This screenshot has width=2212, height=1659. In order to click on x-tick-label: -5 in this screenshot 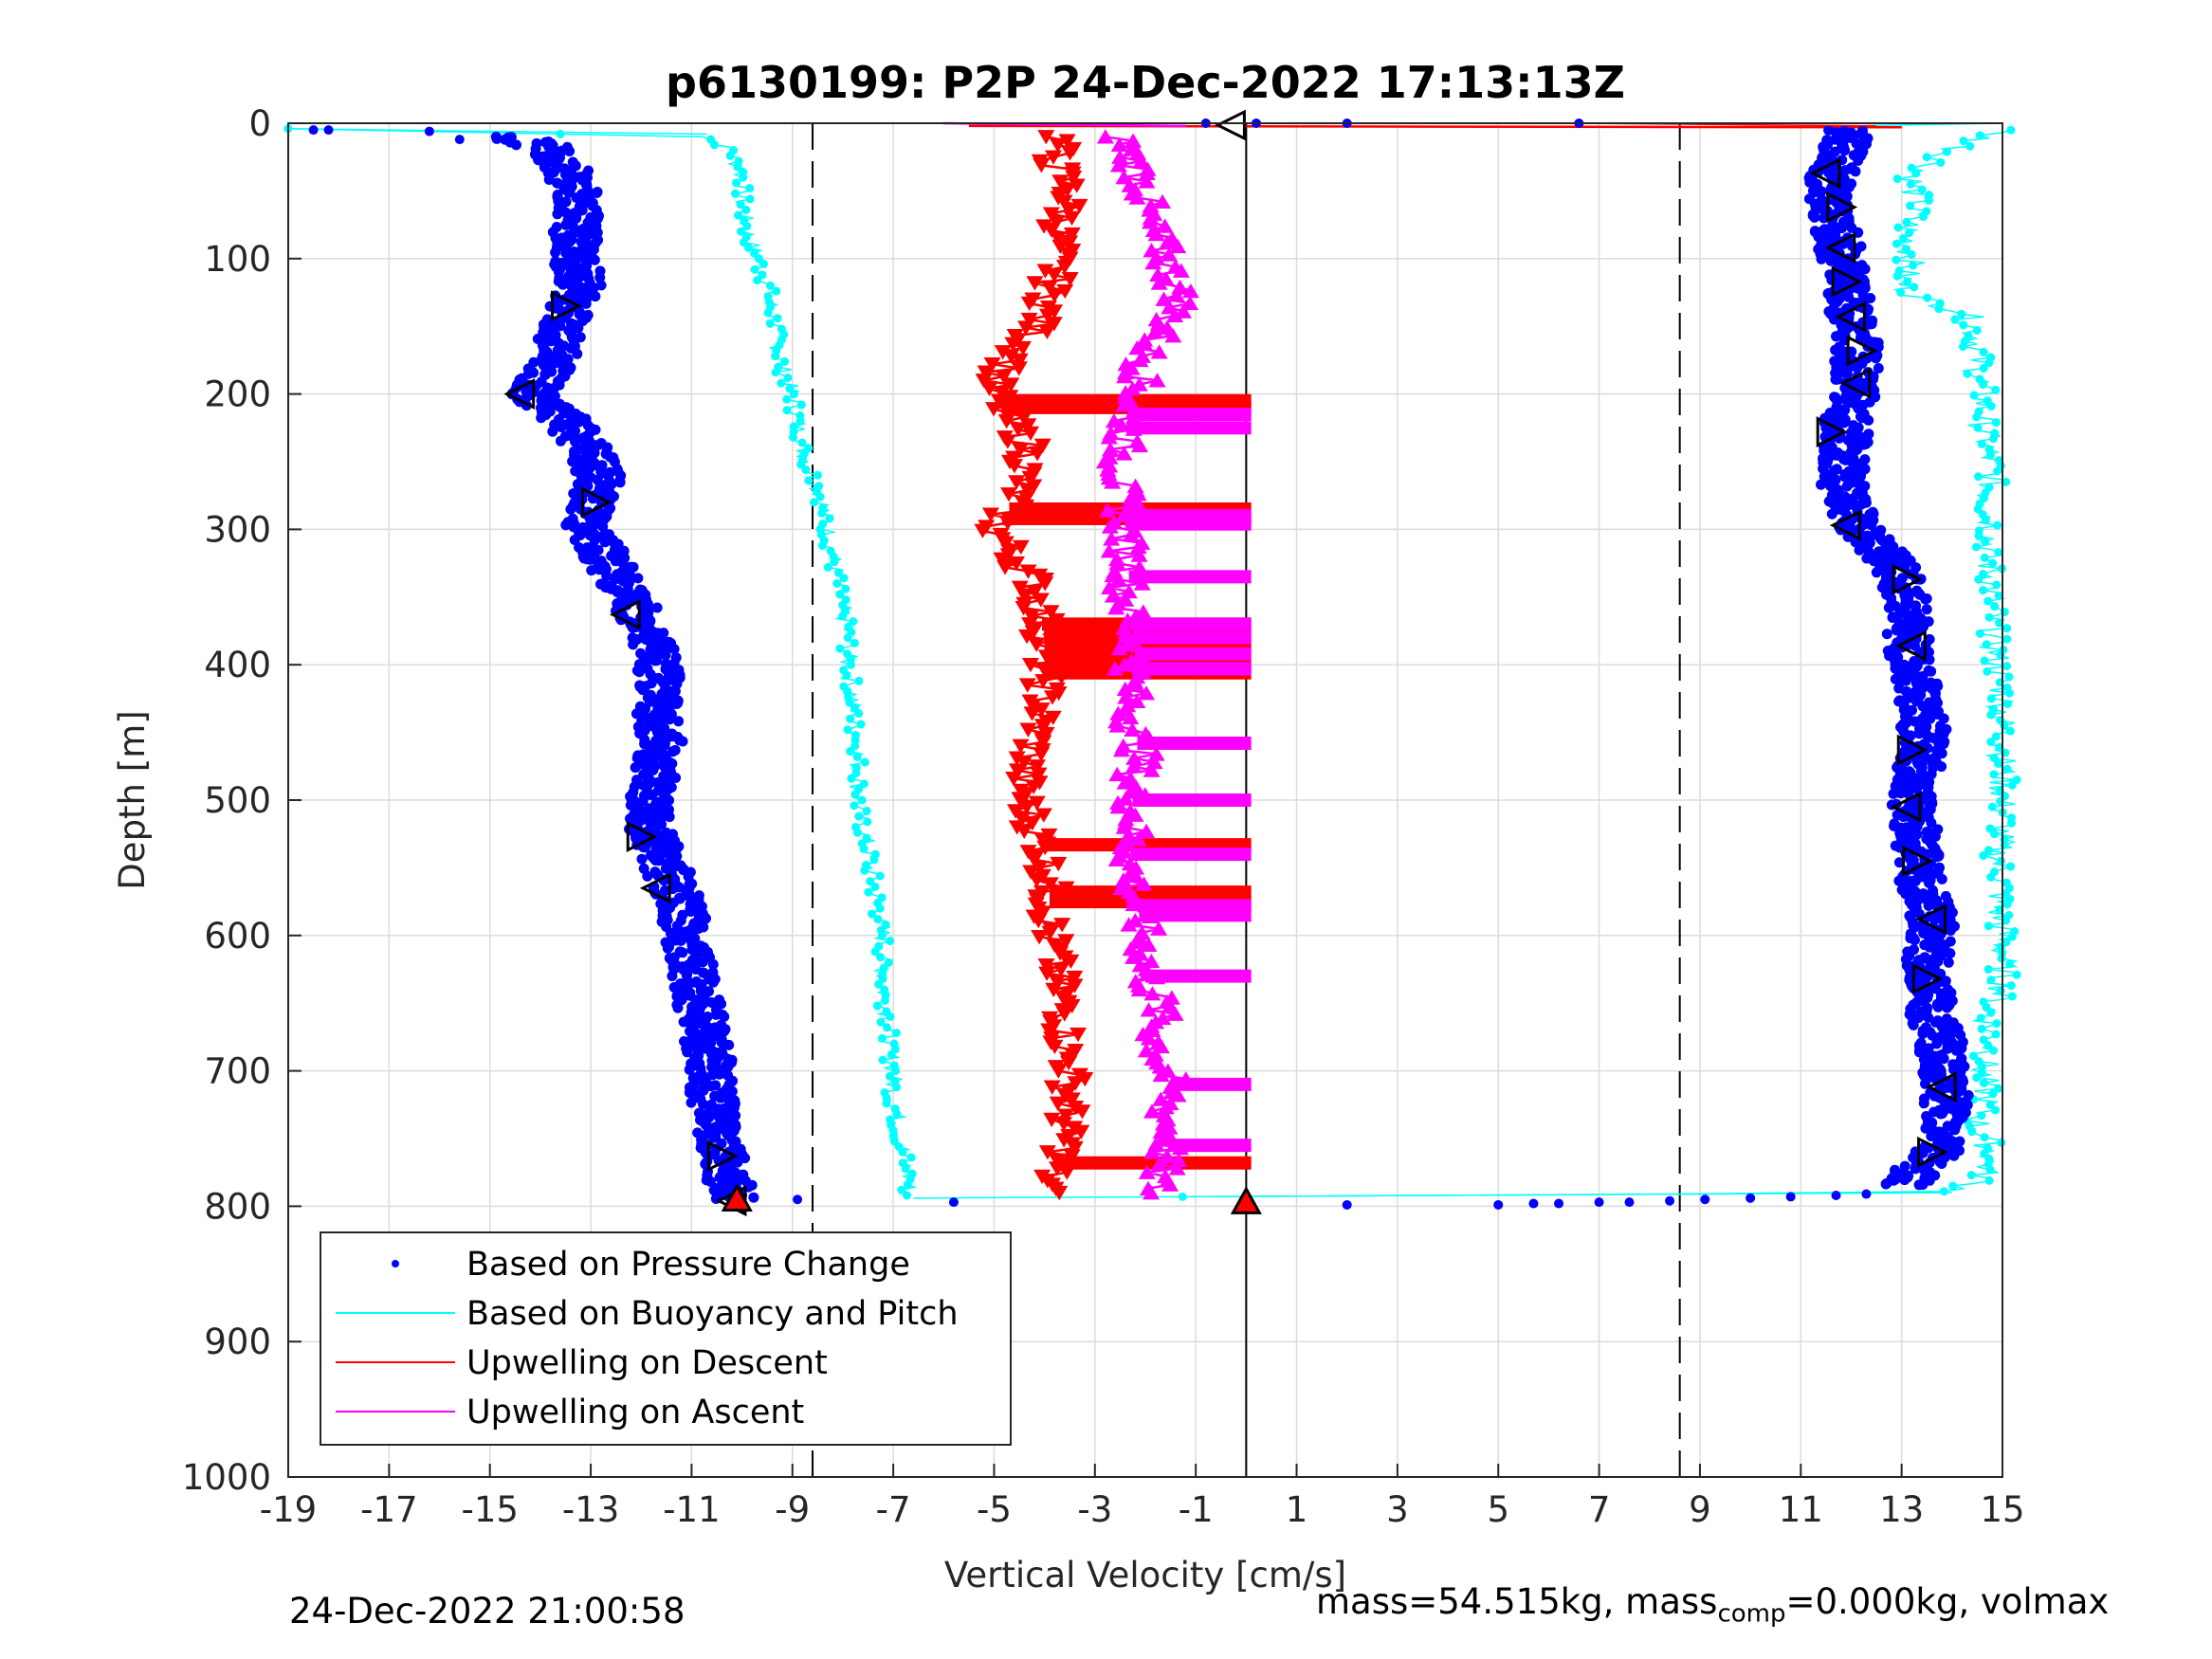, I will do `click(994, 1509)`.